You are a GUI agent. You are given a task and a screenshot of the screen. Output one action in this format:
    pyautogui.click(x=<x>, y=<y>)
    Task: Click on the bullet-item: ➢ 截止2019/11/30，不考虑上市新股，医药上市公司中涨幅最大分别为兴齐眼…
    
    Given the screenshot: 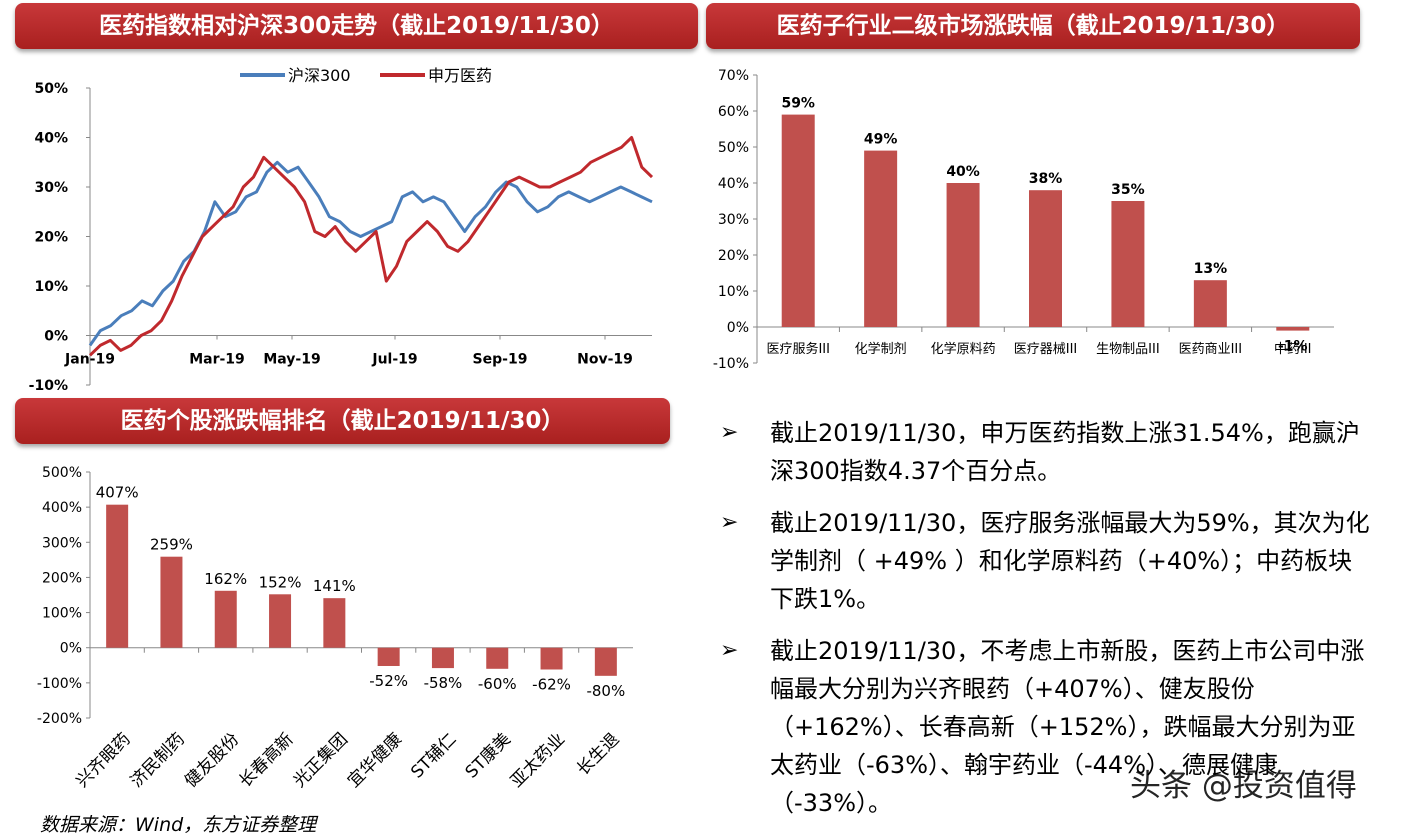 What is the action you would take?
    pyautogui.click(x=1045, y=727)
    